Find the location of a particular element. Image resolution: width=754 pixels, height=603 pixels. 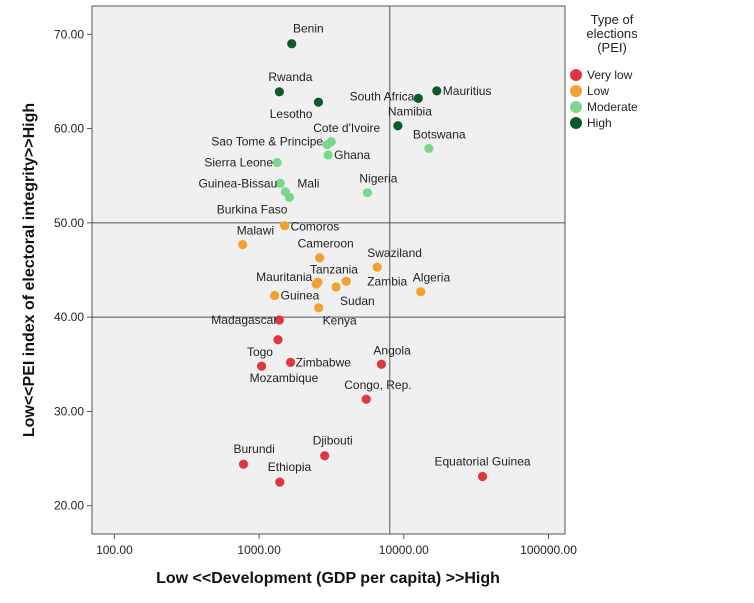

point-label: Botswana is located at coordinates (439, 134).